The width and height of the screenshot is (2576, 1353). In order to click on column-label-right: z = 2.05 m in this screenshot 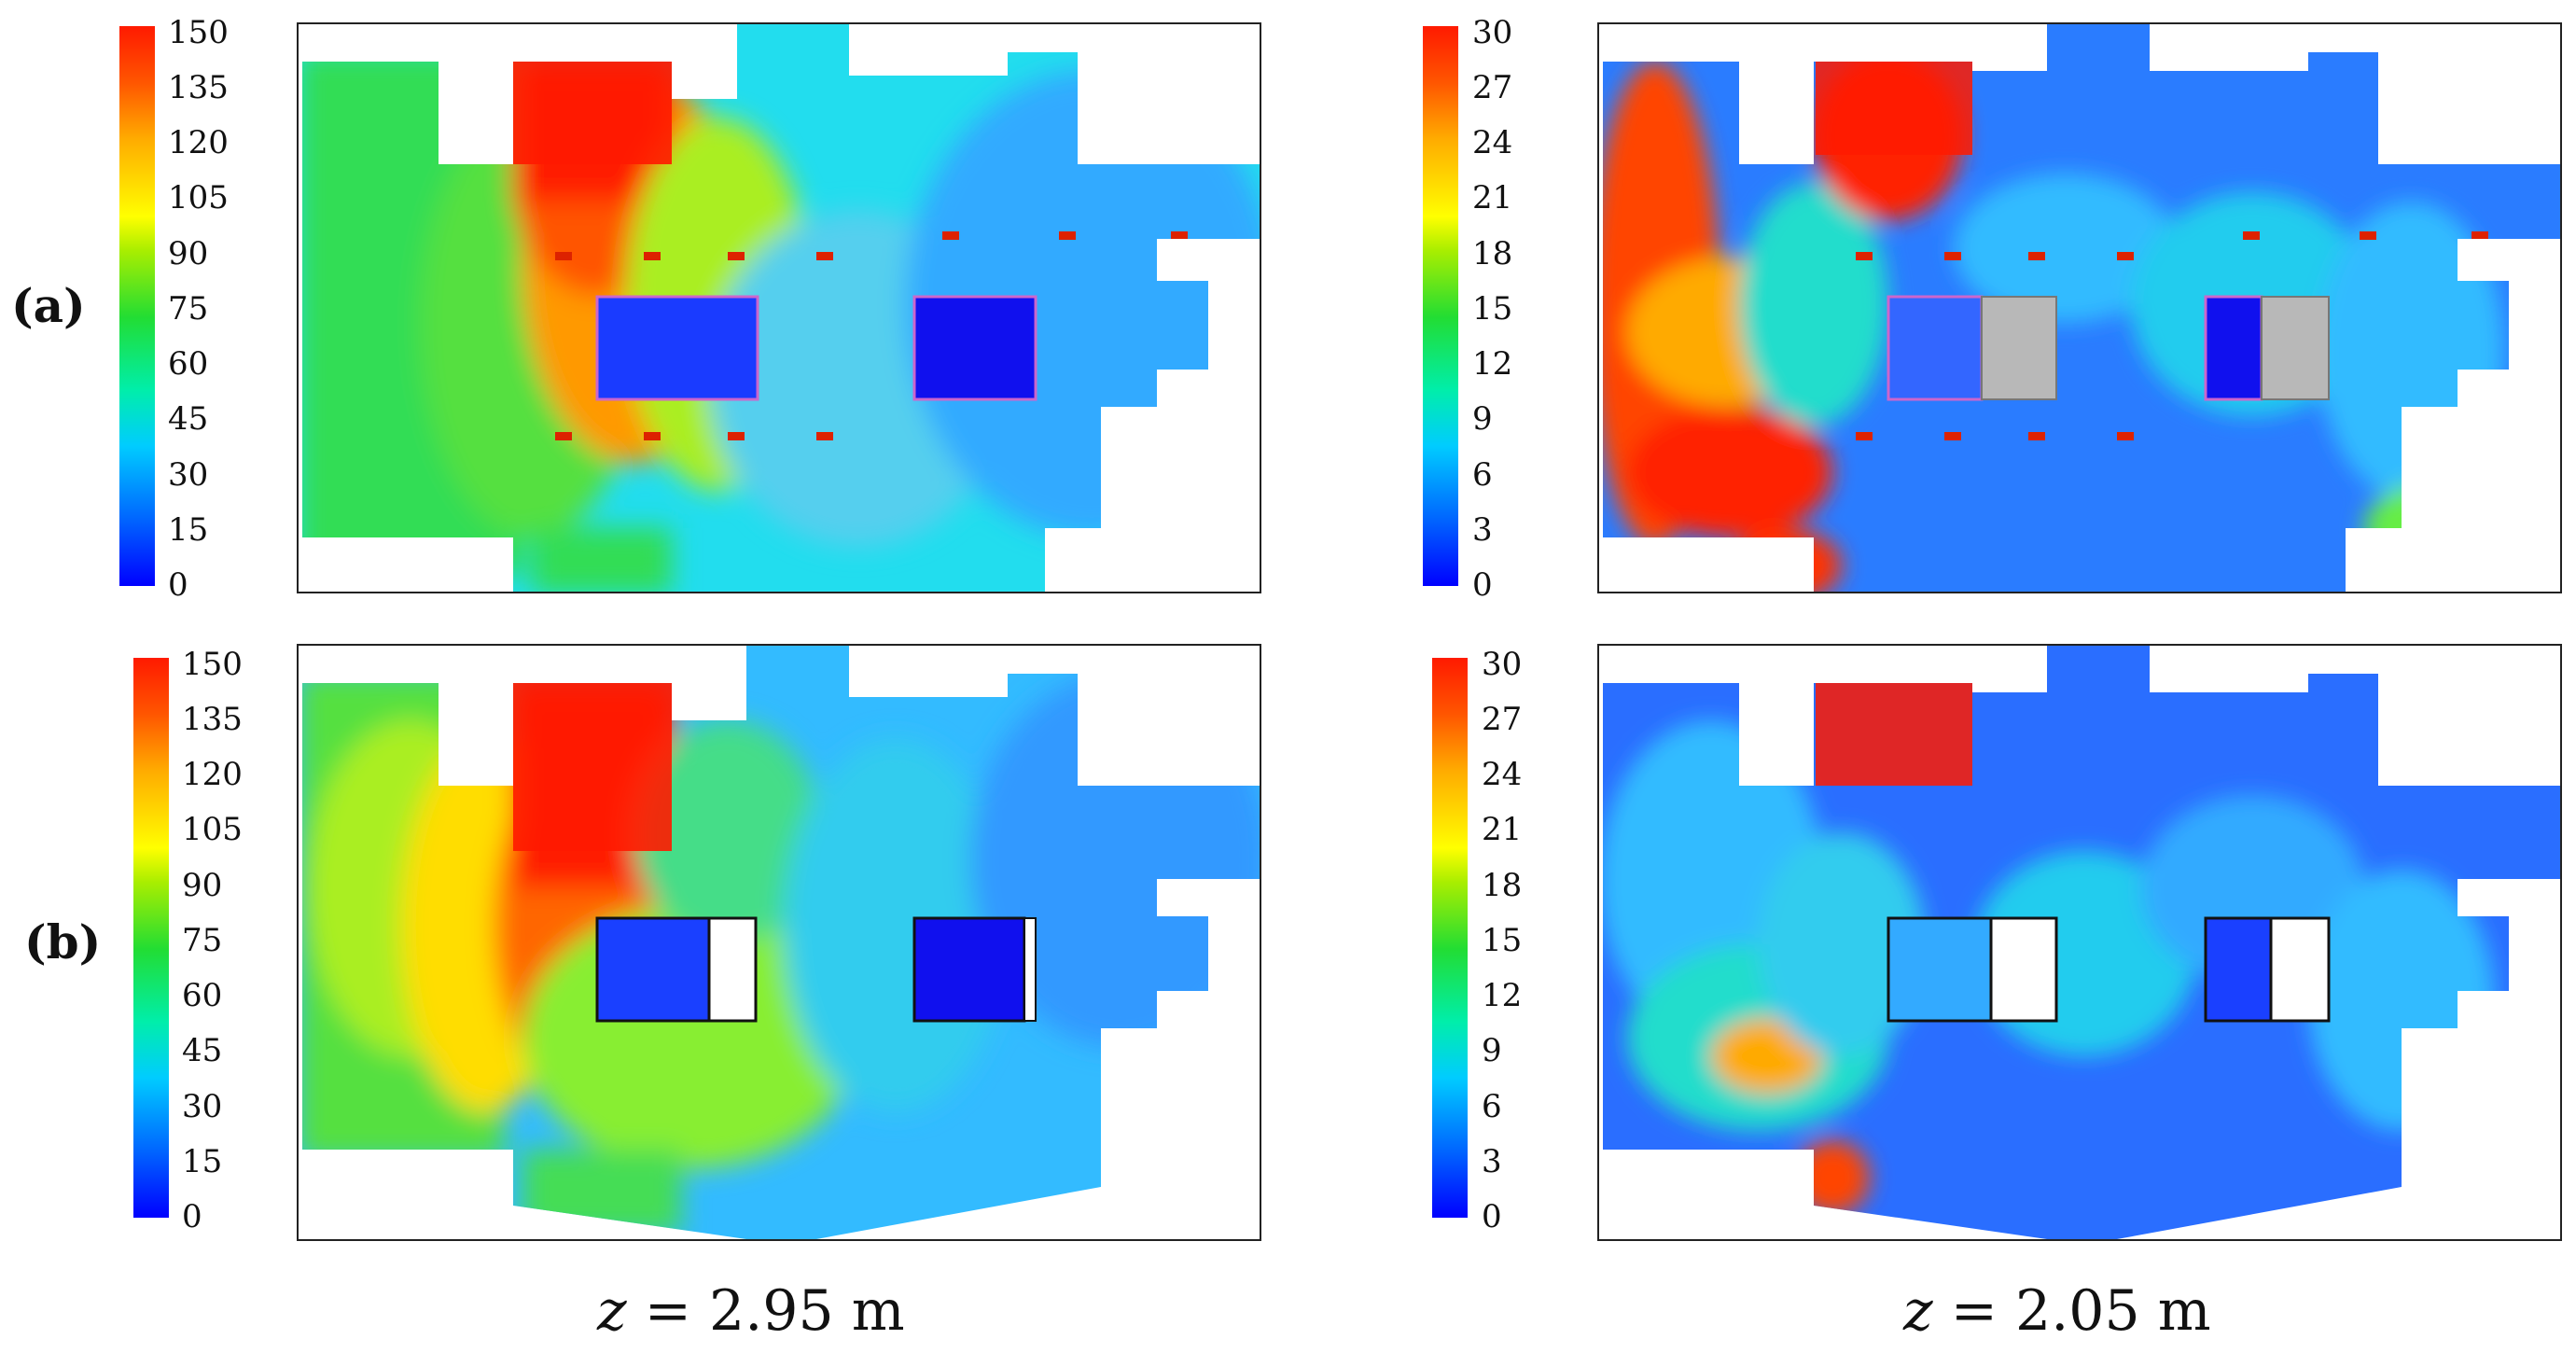, I will do `click(2057, 1311)`.